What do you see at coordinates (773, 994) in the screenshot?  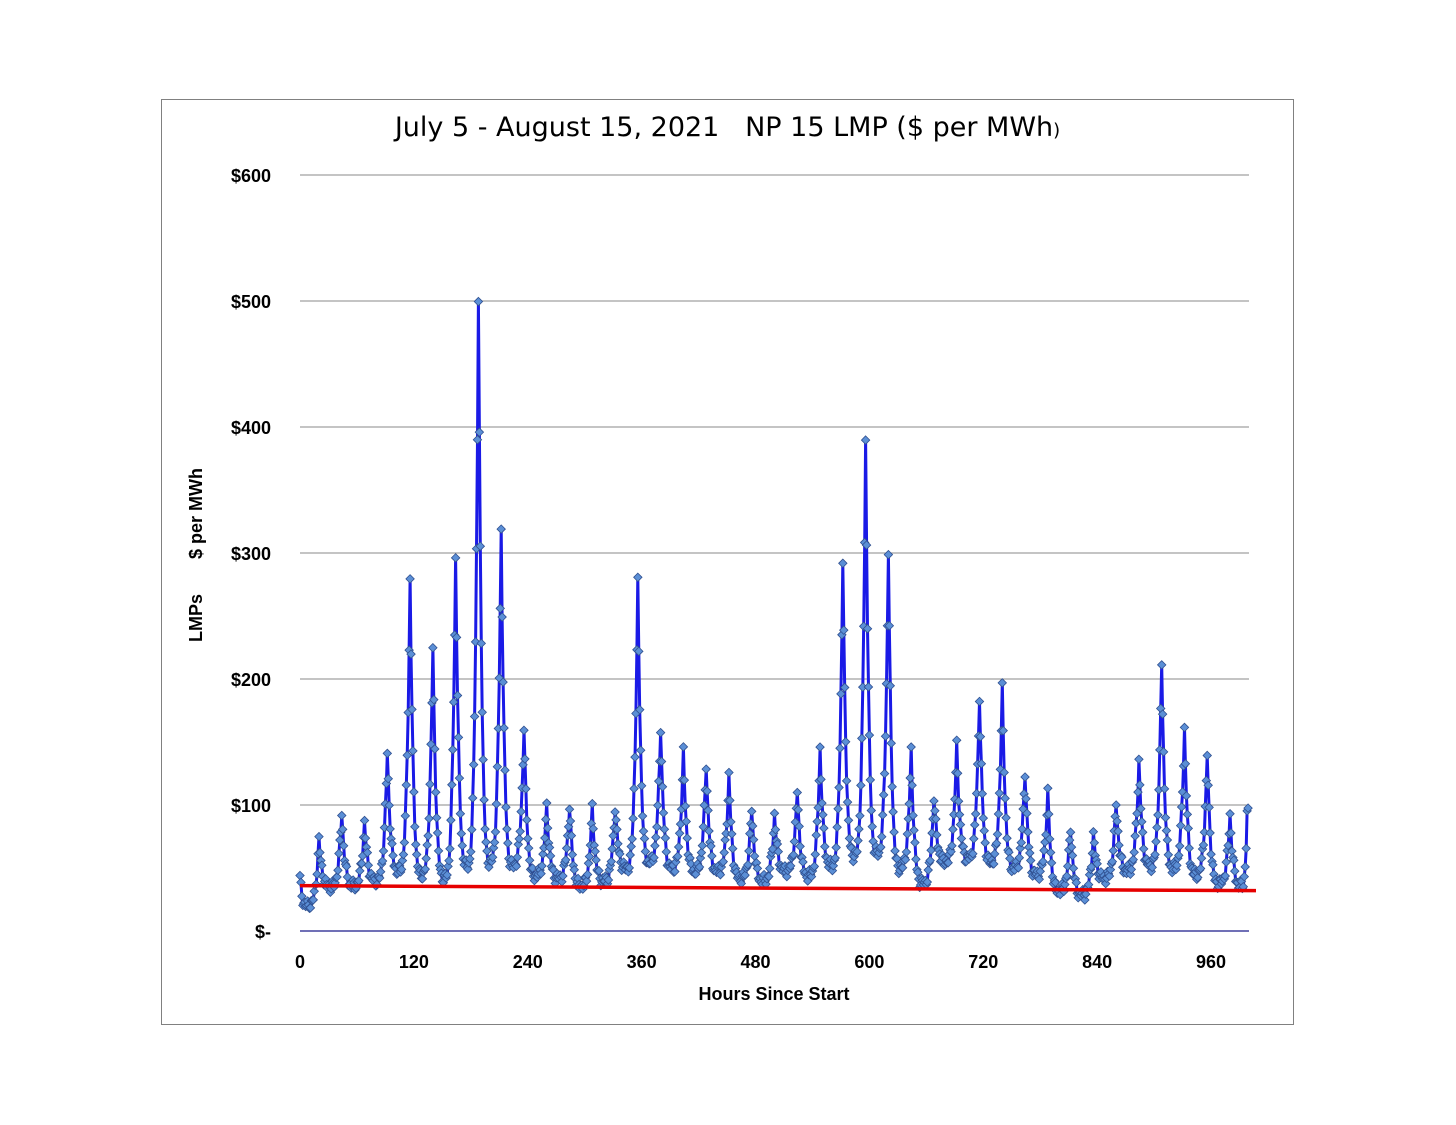 I see `x-axis-label: Hours Since Start` at bounding box center [773, 994].